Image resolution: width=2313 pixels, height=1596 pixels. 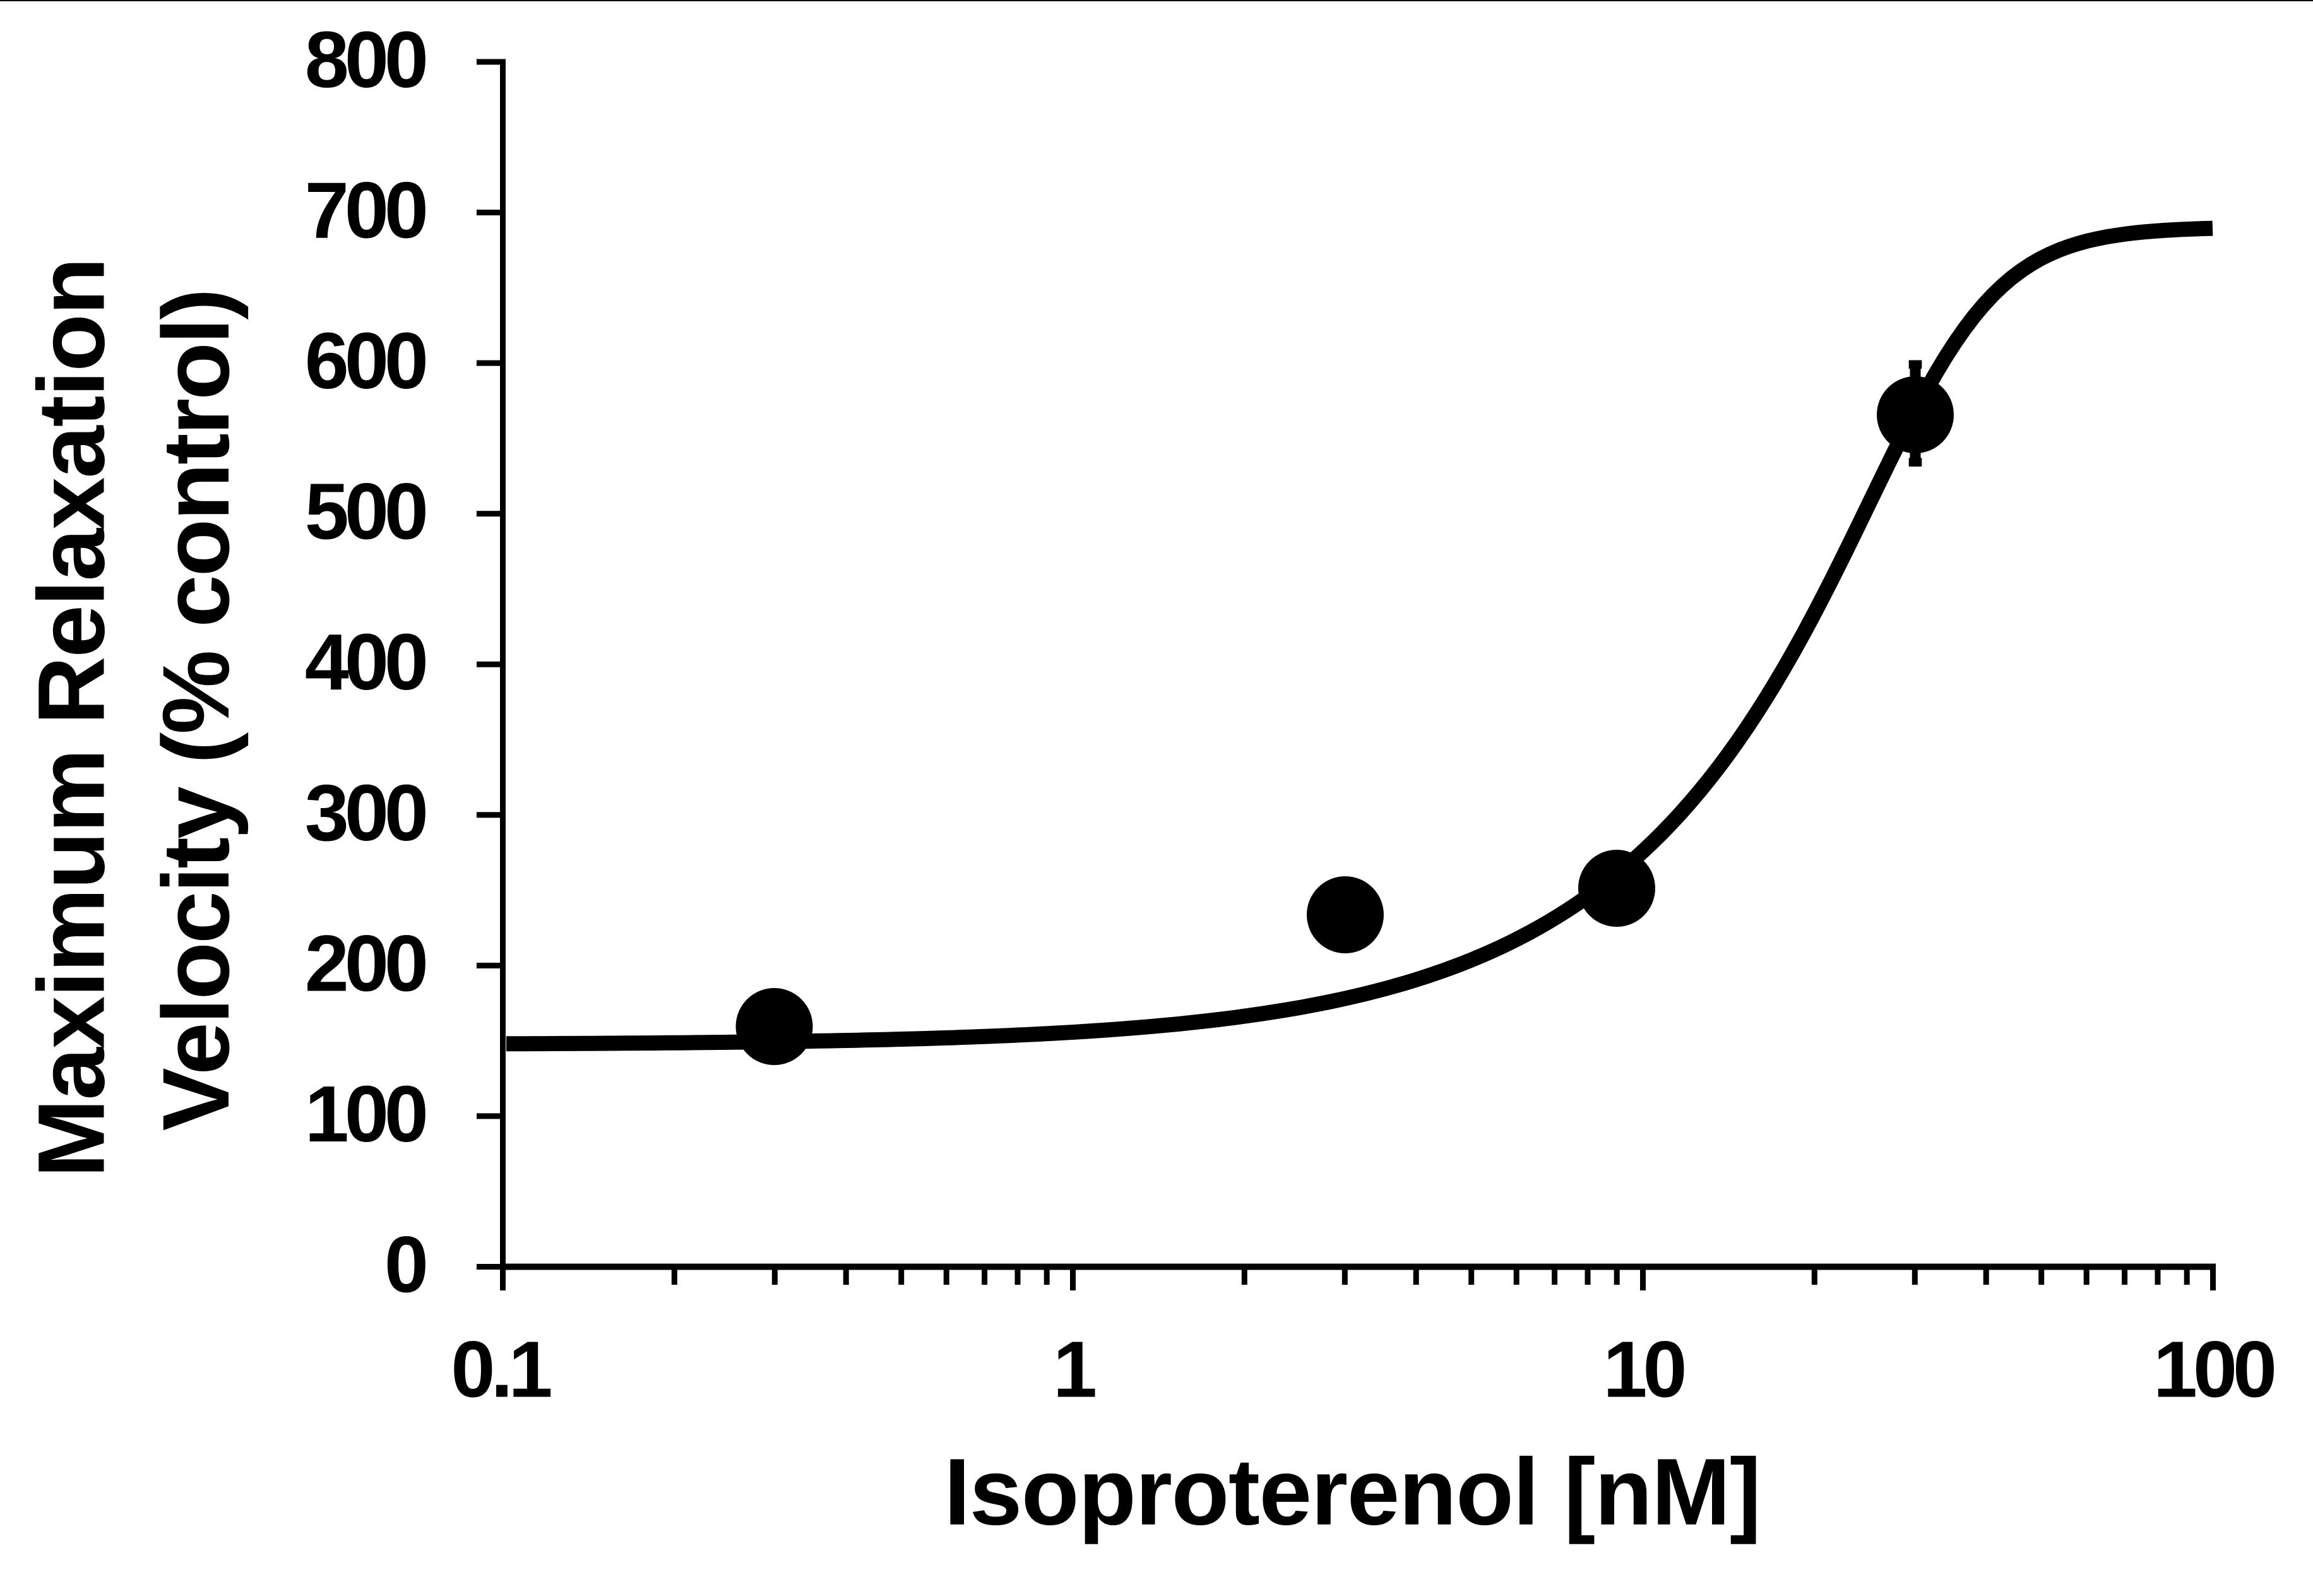 What do you see at coordinates (365, 59) in the screenshot?
I see `svg-text: 800` at bounding box center [365, 59].